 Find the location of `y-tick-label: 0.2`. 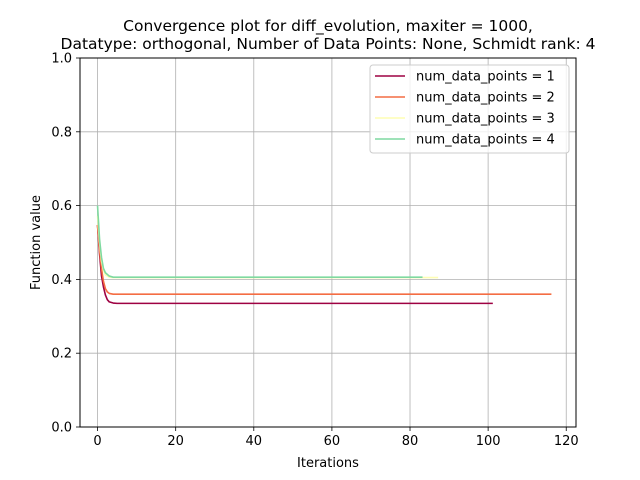

y-tick-label: 0.2 is located at coordinates (61, 354).